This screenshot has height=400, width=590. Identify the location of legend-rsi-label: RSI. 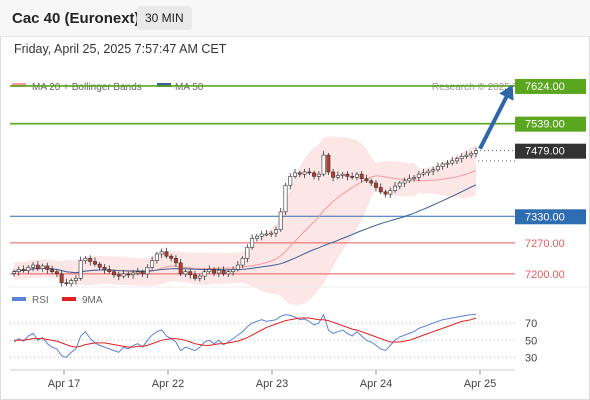
(40, 300).